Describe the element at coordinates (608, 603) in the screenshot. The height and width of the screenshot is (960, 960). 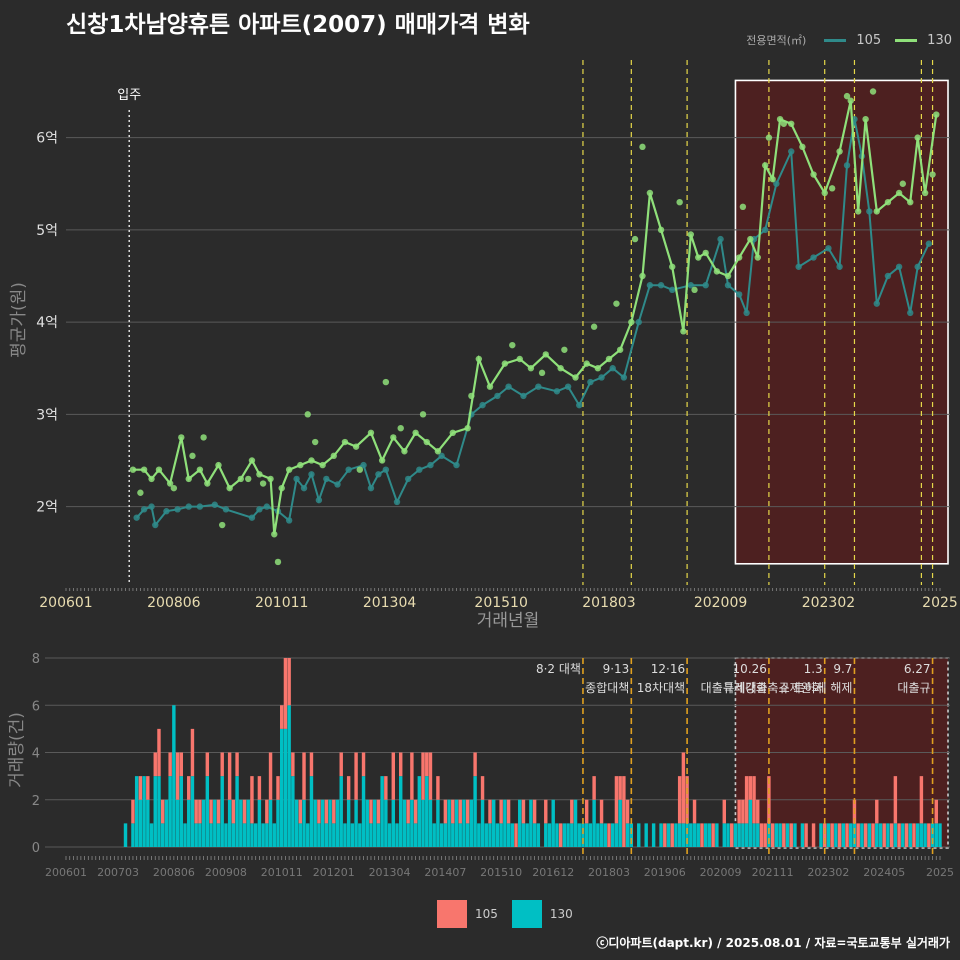
I see `x-tick-label: 201803` at that location.